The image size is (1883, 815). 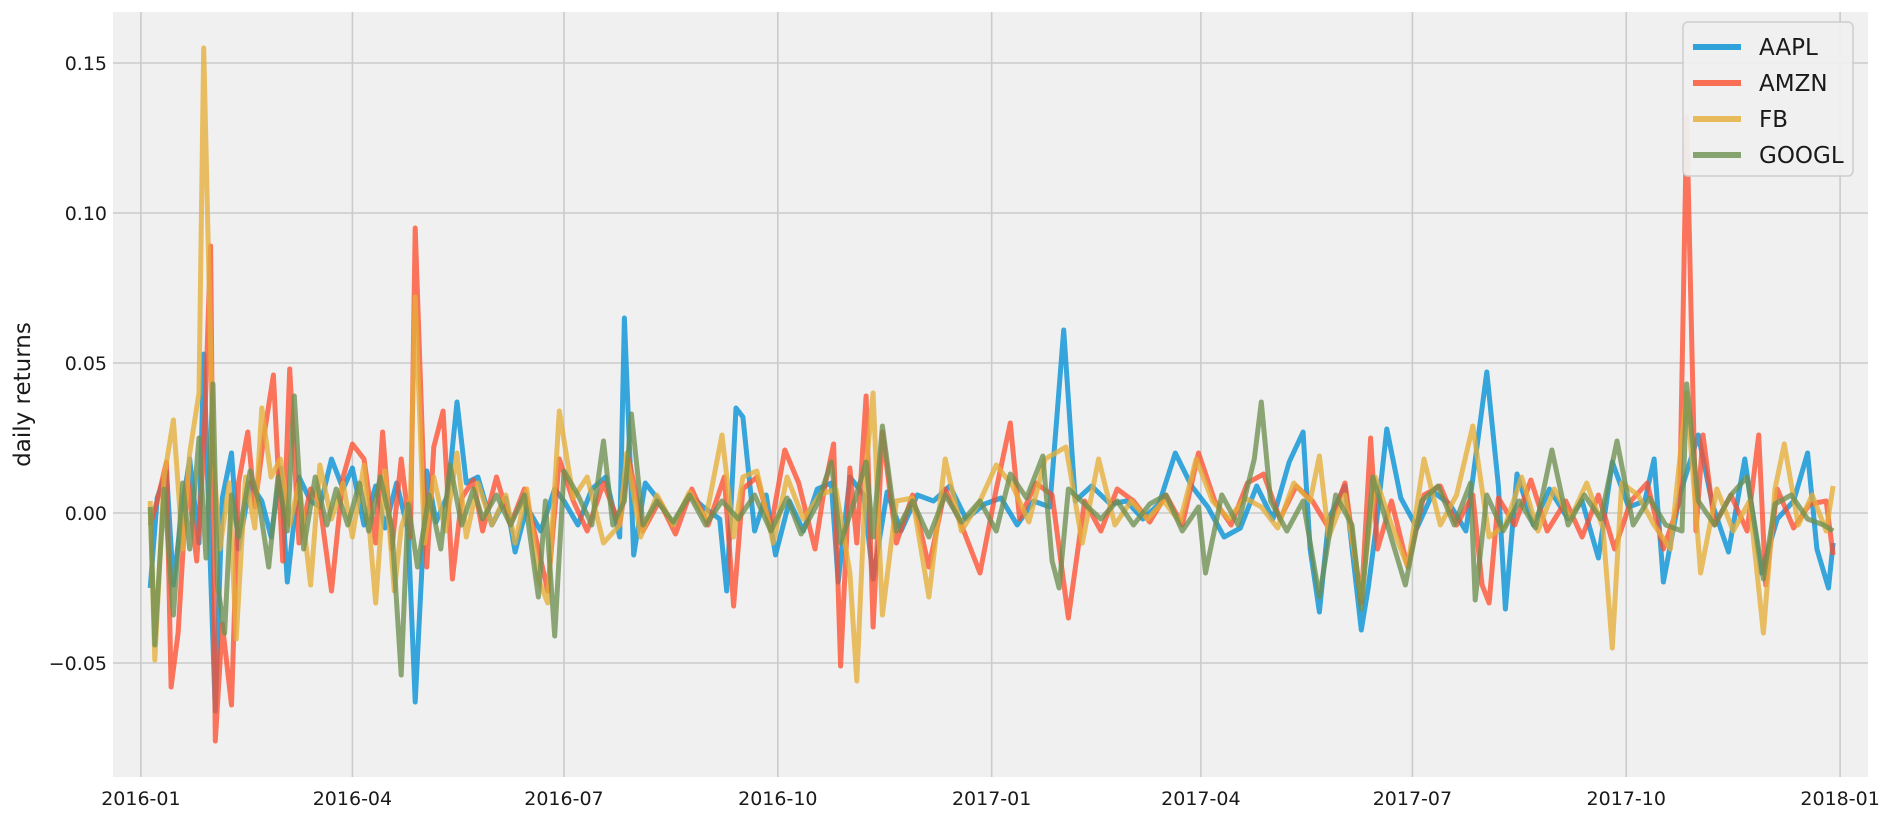 What do you see at coordinates (1773, 120) in the screenshot?
I see `legend-label: FB` at bounding box center [1773, 120].